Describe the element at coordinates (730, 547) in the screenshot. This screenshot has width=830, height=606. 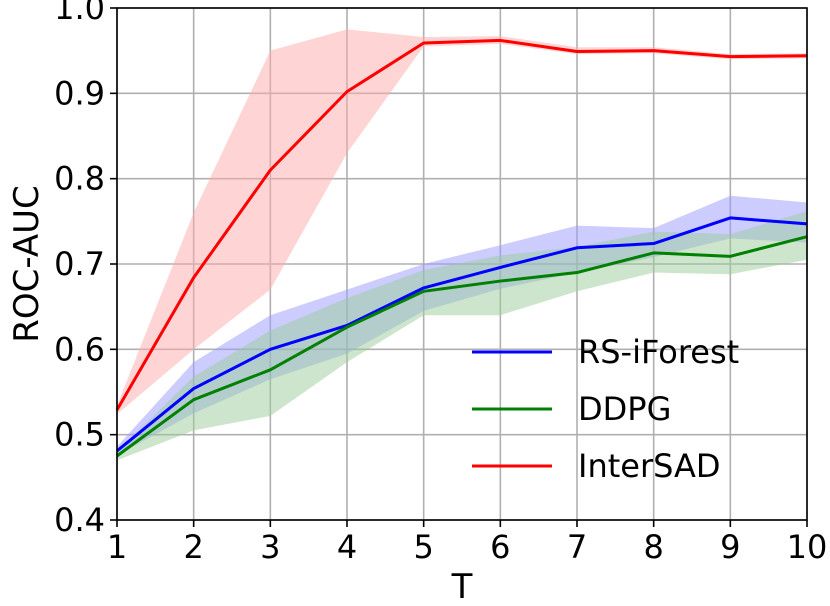
I see `x-tick-label: 9` at that location.